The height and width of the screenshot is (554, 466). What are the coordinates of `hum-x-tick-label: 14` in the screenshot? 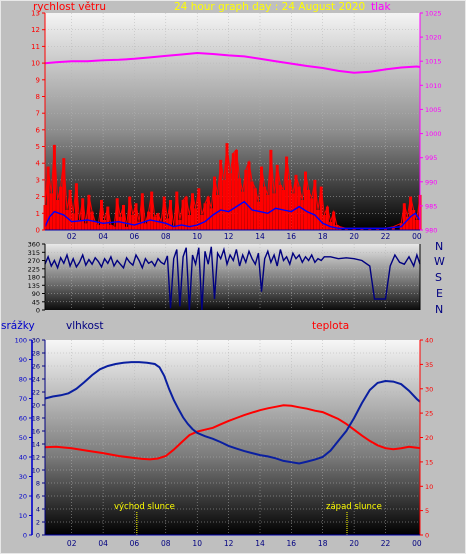 It's located at (260, 543).